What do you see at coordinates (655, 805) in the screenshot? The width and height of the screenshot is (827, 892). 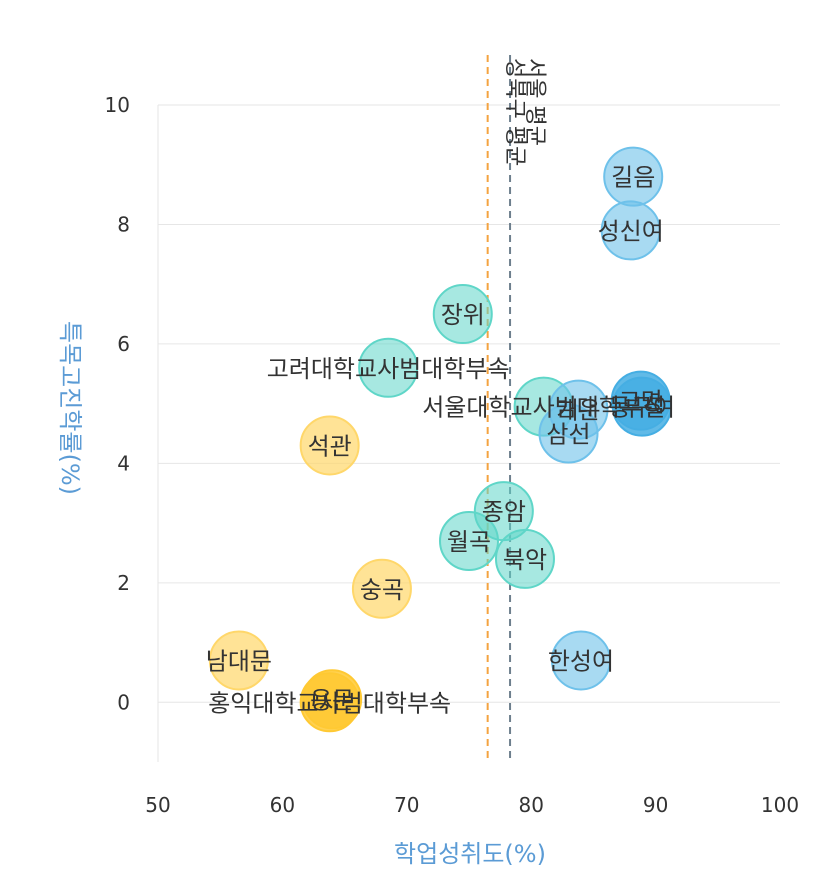 I see `x-tick-label: 90` at bounding box center [655, 805].